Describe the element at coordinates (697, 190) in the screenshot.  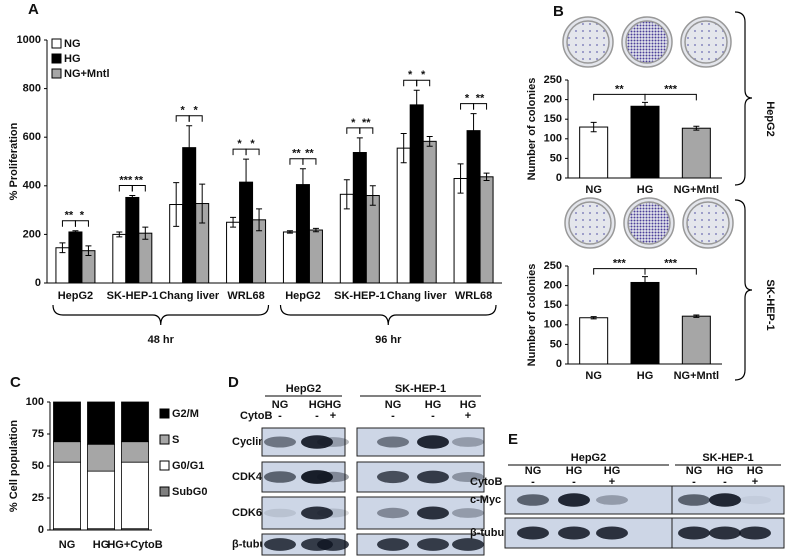
I see `x-tick-label: NG+Mntl` at that location.